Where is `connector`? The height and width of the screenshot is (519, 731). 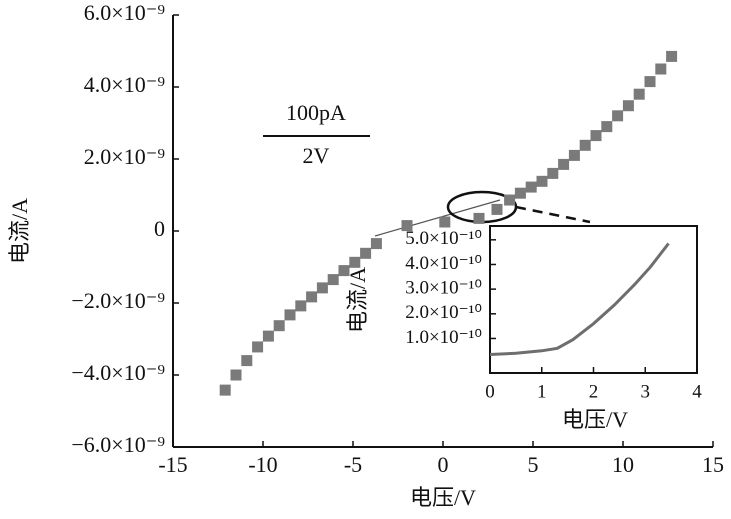
connector is located at coordinates (437, 218).